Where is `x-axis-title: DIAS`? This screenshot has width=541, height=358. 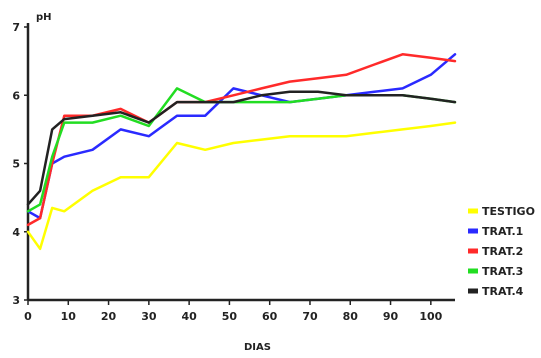 x-axis-title: DIAS is located at coordinates (257, 347).